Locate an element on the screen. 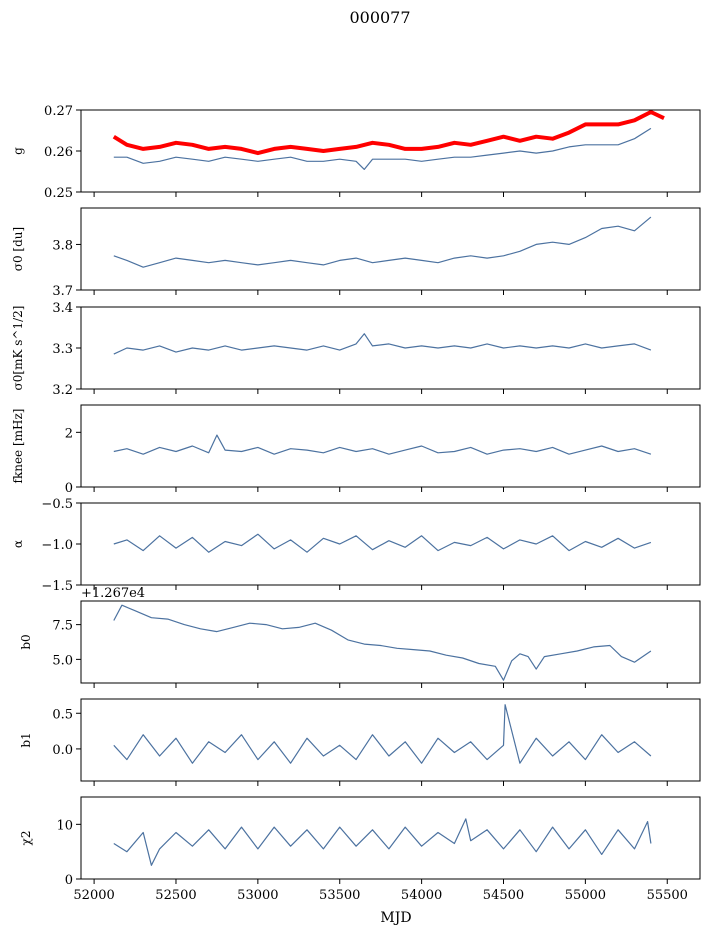 The width and height of the screenshot is (709, 936). panel-4: −1.5 −1.0 −0.5 α is located at coordinates (356, 545).